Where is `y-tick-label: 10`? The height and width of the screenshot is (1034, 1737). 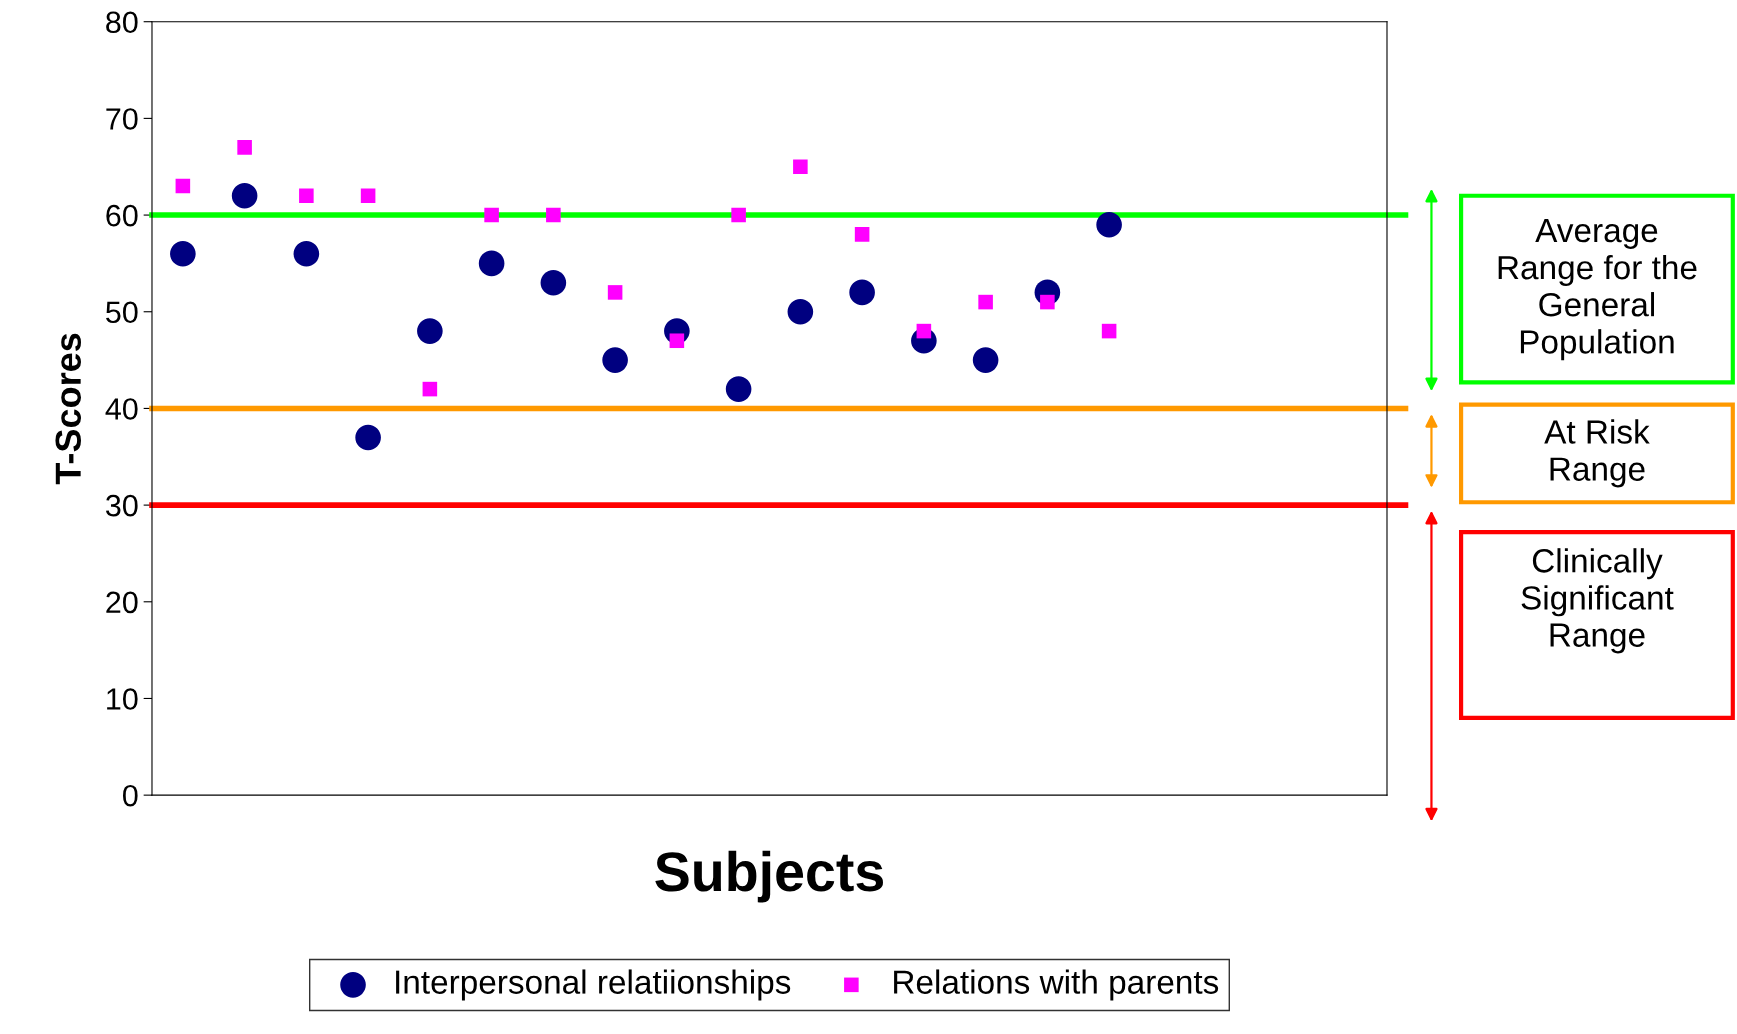 y-tick-label: 10 is located at coordinates (122, 699).